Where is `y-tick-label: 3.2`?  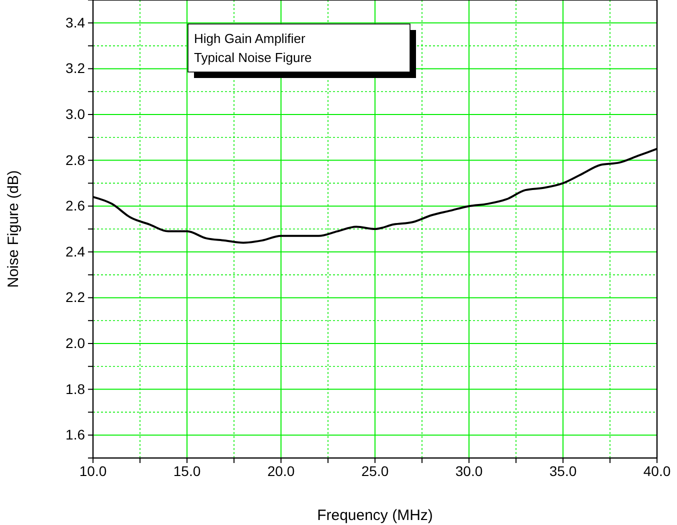
y-tick-label: 3.2 is located at coordinates (76, 68).